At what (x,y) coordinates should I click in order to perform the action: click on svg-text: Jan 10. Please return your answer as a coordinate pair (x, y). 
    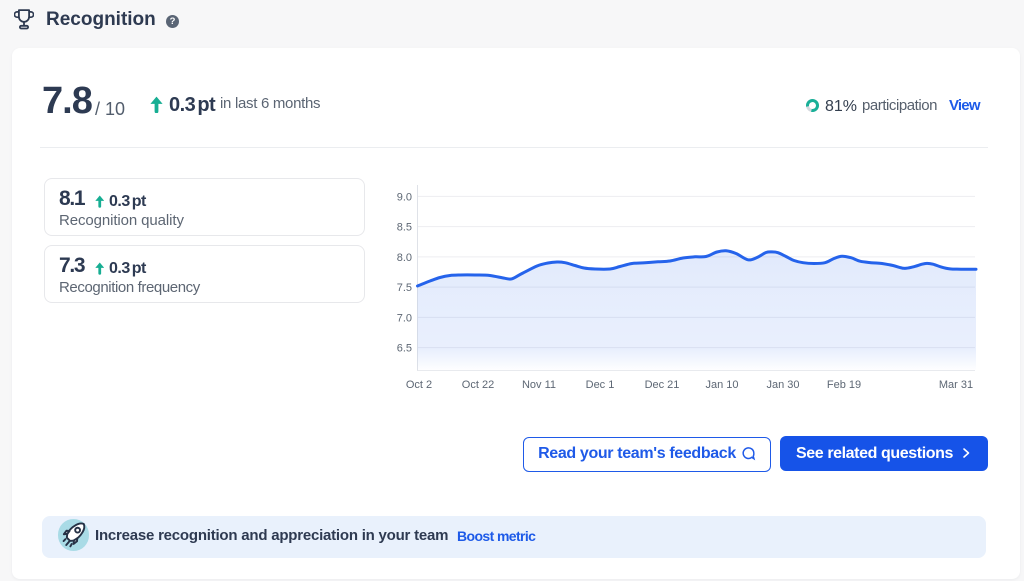
    Looking at the image, I should click on (721, 385).